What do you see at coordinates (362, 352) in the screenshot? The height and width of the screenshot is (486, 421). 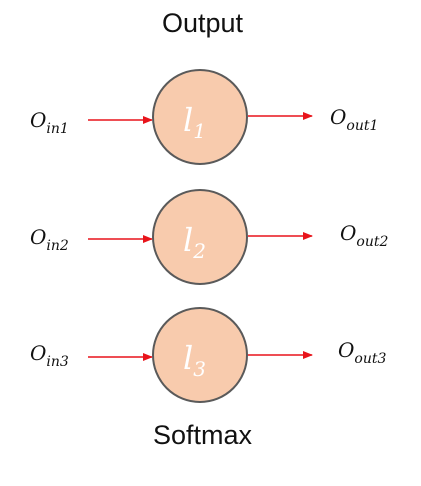 I see `output-label-3: Oout3` at bounding box center [362, 352].